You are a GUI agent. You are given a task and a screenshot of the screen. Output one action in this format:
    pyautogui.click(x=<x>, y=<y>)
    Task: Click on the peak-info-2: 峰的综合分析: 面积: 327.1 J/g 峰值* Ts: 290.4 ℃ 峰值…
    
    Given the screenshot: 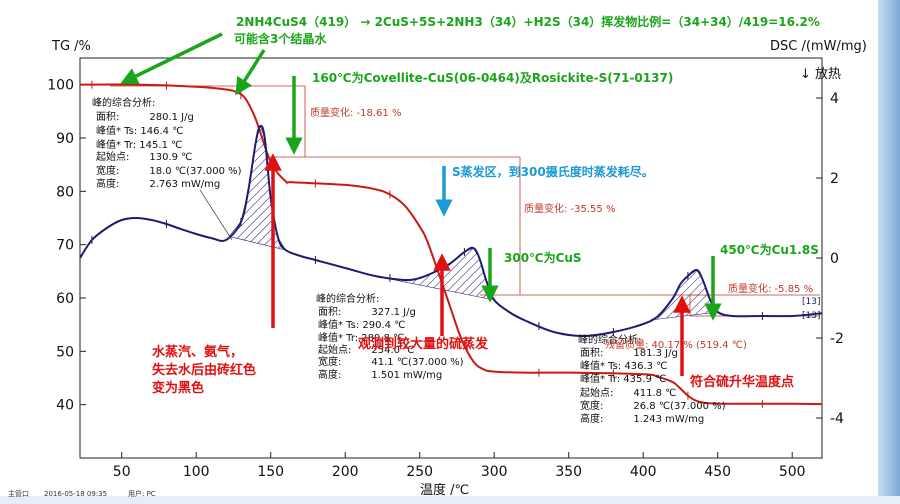 What is the action you would take?
    pyautogui.click(x=390, y=336)
    